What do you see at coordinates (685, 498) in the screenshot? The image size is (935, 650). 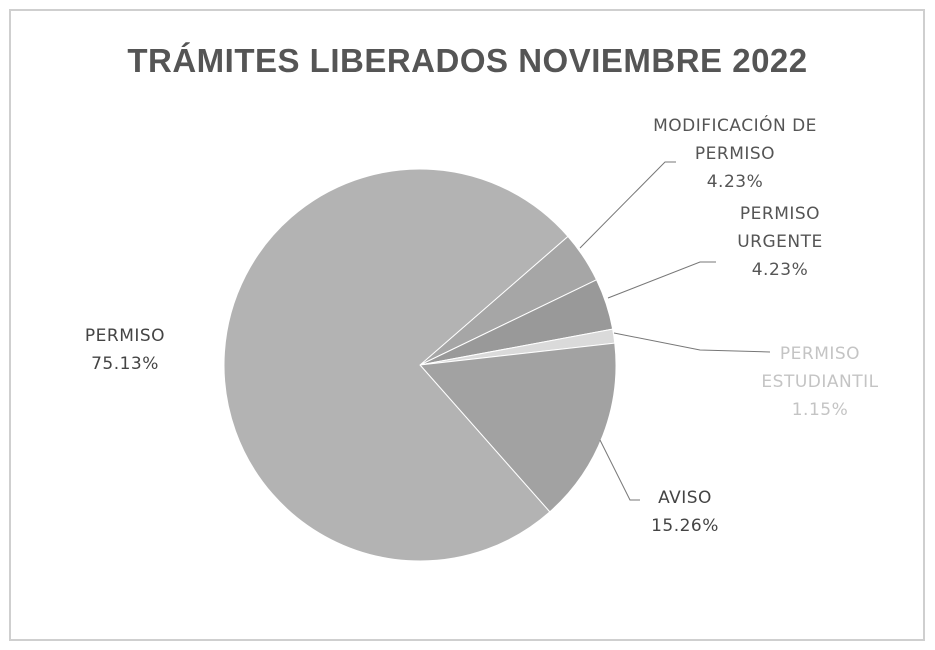 I see `category-label: AVISO` at bounding box center [685, 498].